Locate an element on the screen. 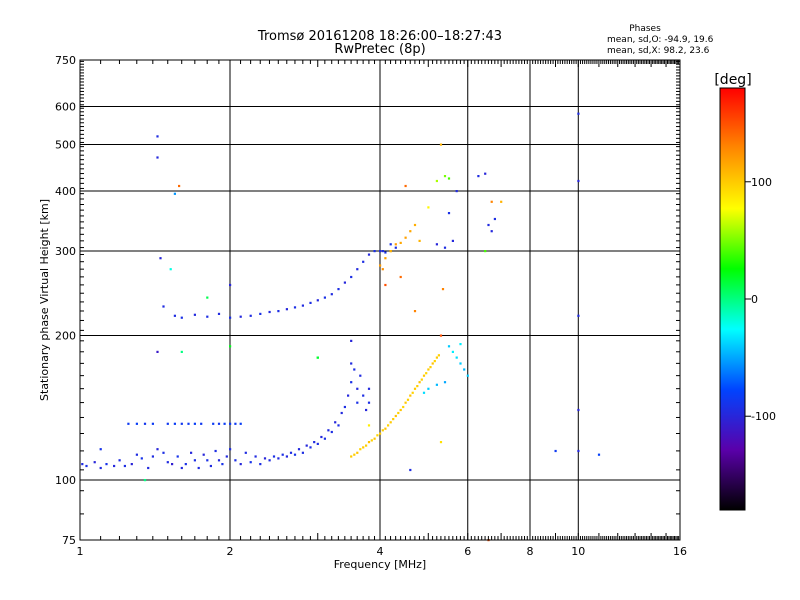  x-axis-label: Frequency [MHz] is located at coordinates (380, 564).